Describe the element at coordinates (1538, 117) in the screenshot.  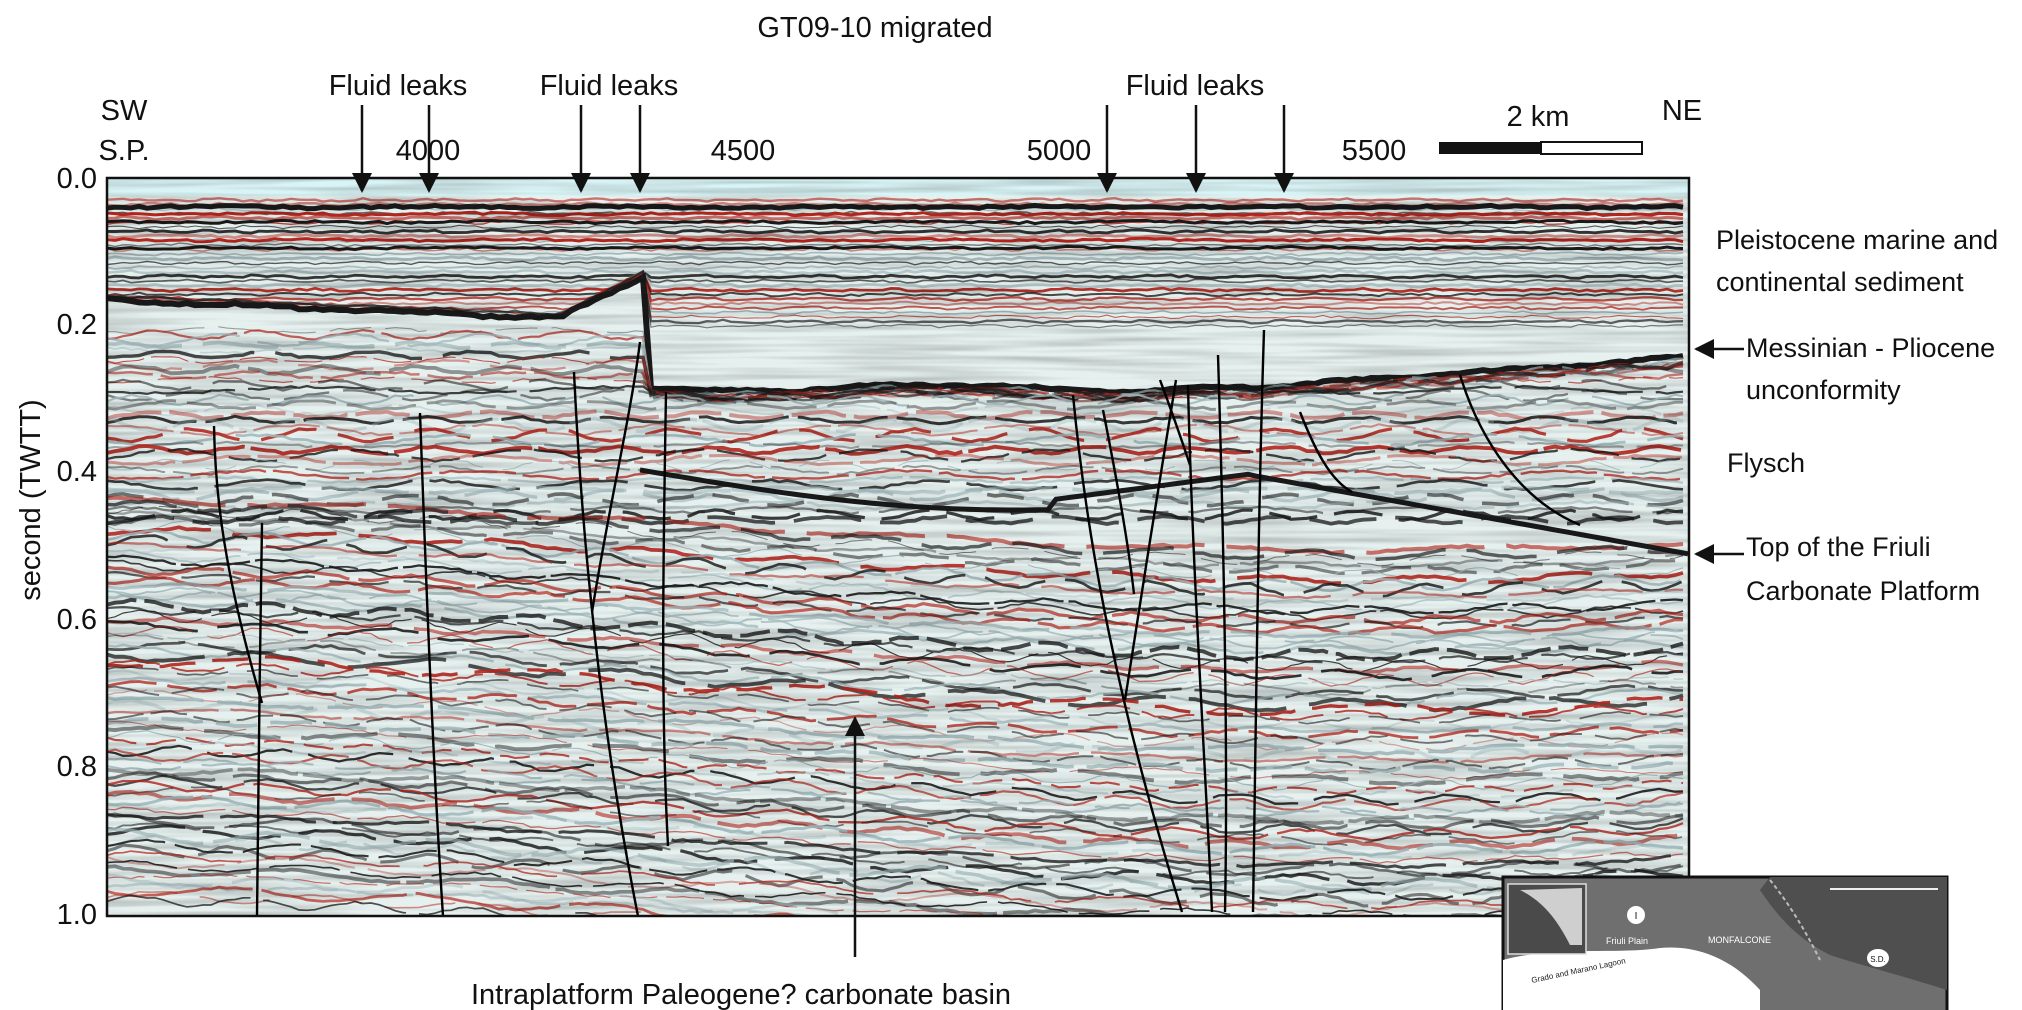
I see `scale-bar-label: 2 km` at that location.